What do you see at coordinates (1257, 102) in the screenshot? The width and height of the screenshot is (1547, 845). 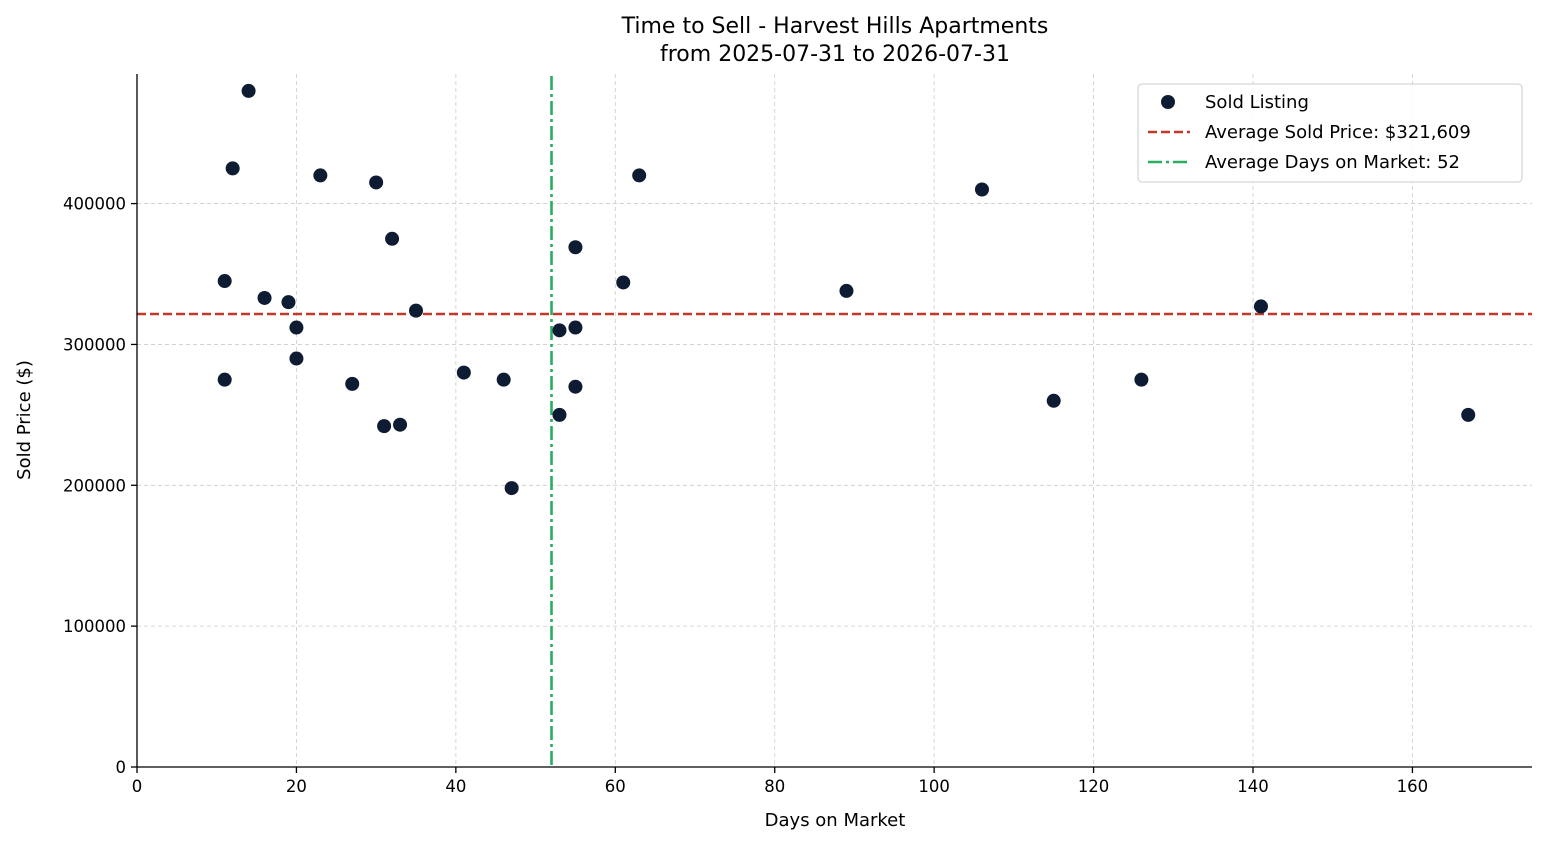 I see `legend-label: Sold Listing` at bounding box center [1257, 102].